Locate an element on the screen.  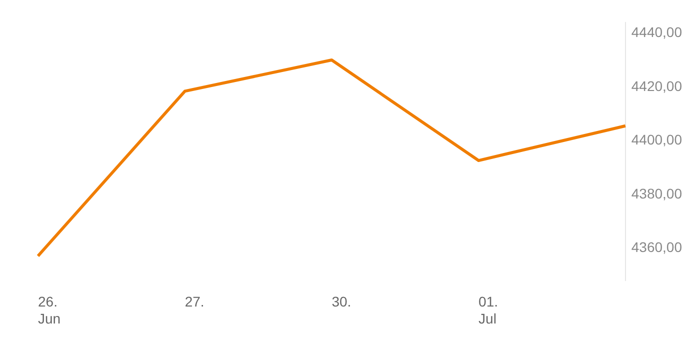
y-tick-label: 4380,00 is located at coordinates (656, 193).